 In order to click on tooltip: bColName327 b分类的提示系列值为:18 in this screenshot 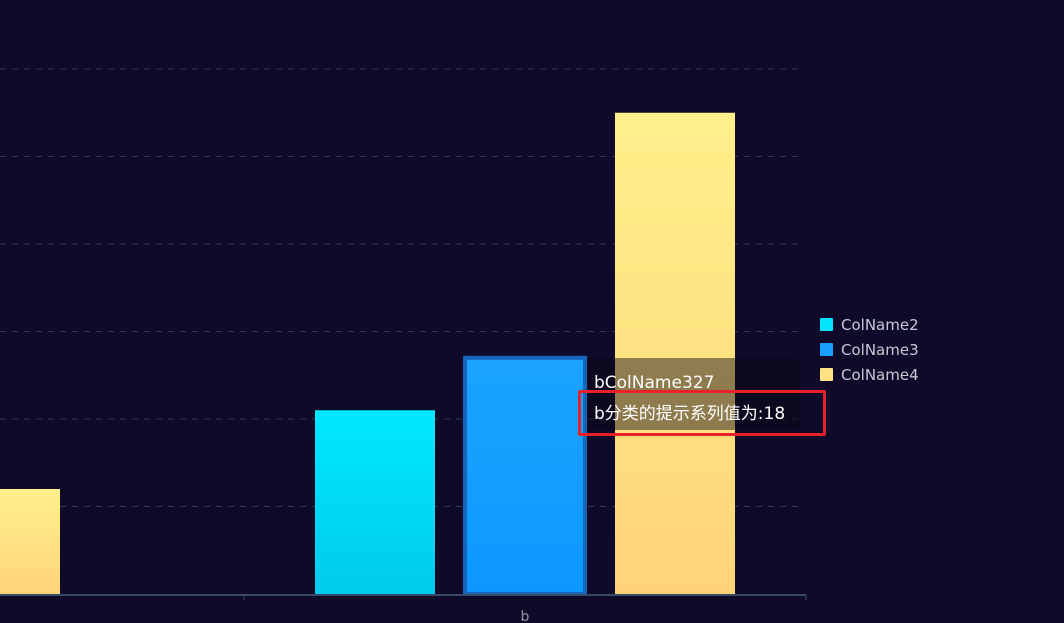, I will do `click(694, 394)`.